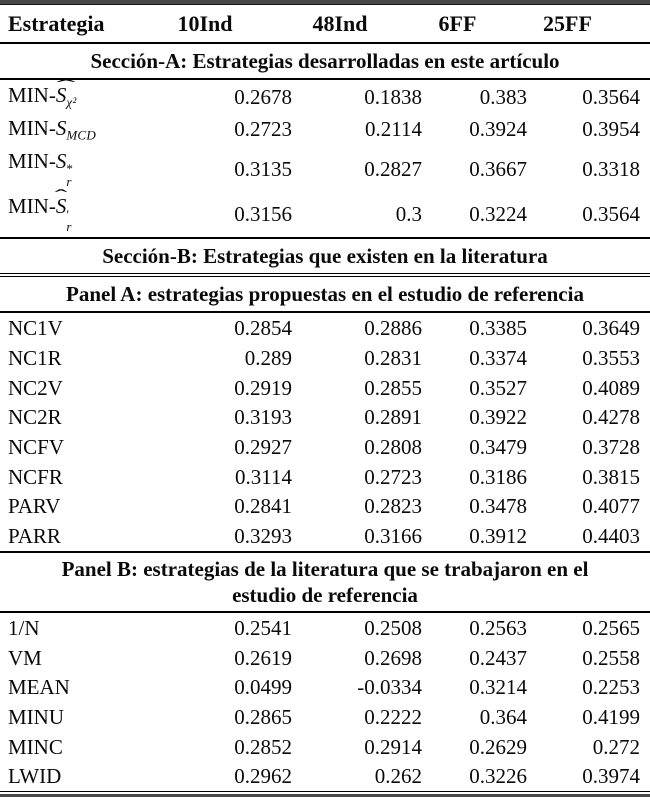 The image size is (650, 797). What do you see at coordinates (268, 357) in the screenshot?
I see `value-cell: 0.289` at bounding box center [268, 357].